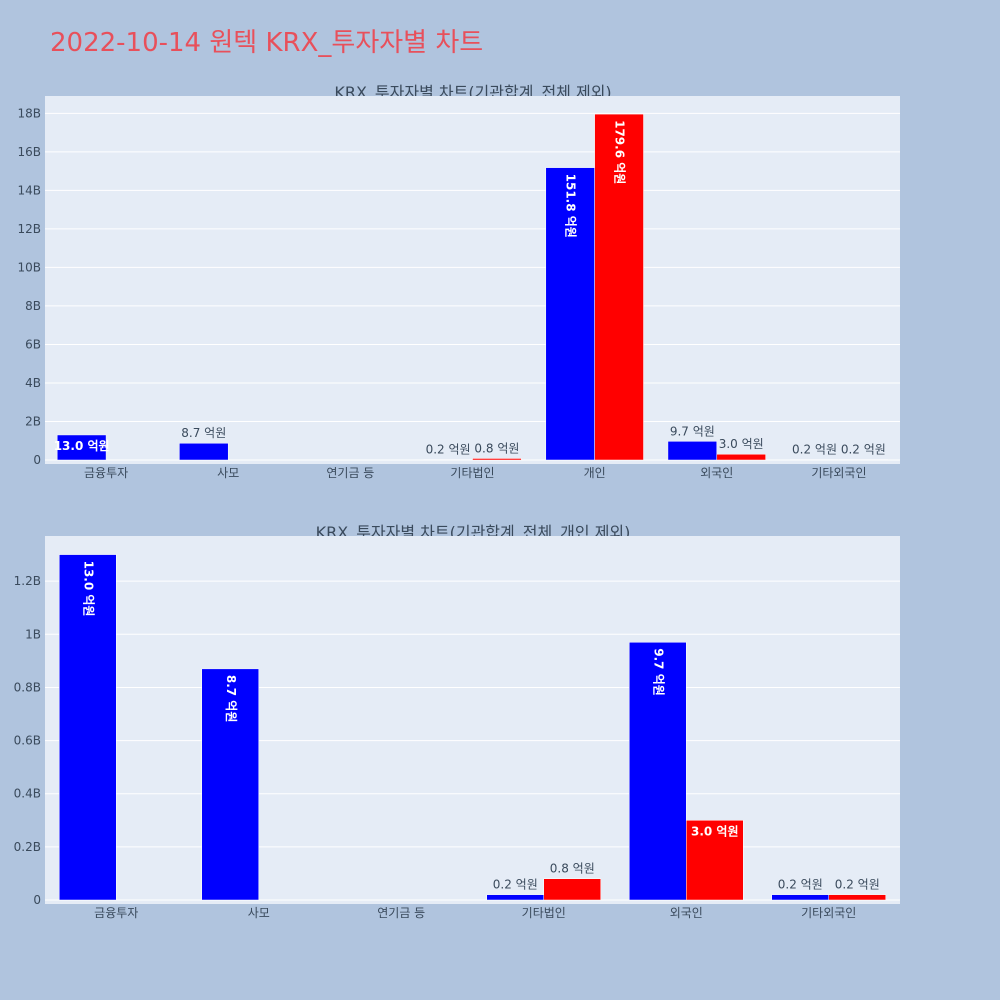  I want to click on chart2-xtick-label: 기타법인, so click(544, 913).